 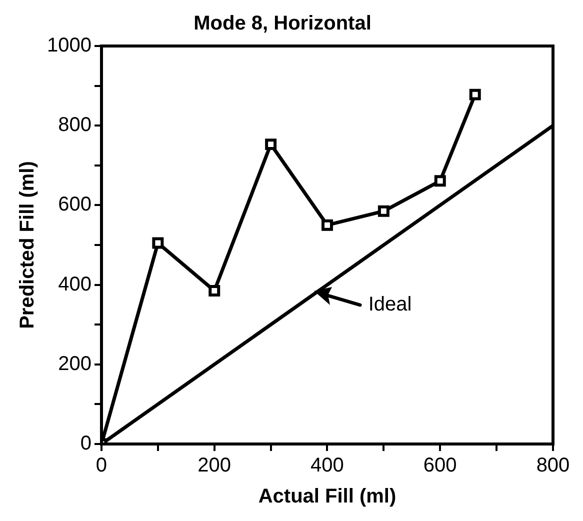 What do you see at coordinates (215, 465) in the screenshot?
I see `x-tick-label: 200` at bounding box center [215, 465].